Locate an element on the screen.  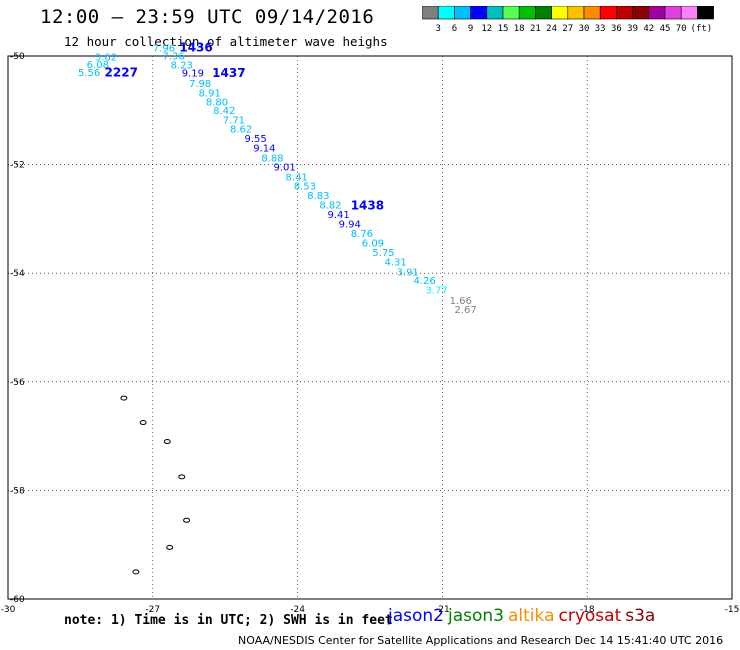
swh-point-label: 9.41 is located at coordinates (339, 215).